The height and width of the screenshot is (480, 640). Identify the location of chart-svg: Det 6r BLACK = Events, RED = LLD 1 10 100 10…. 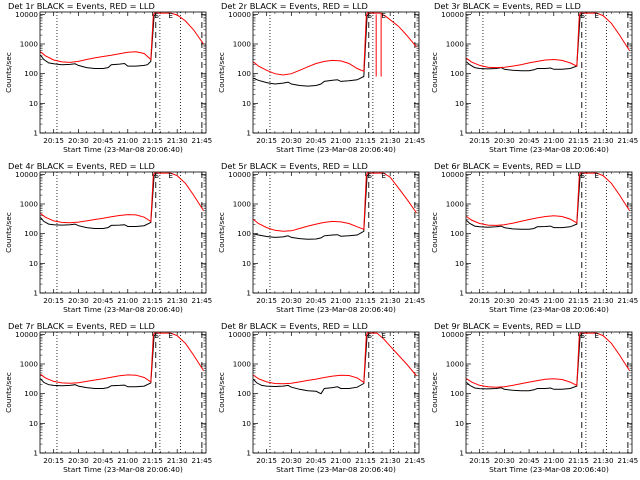
(534, 237).